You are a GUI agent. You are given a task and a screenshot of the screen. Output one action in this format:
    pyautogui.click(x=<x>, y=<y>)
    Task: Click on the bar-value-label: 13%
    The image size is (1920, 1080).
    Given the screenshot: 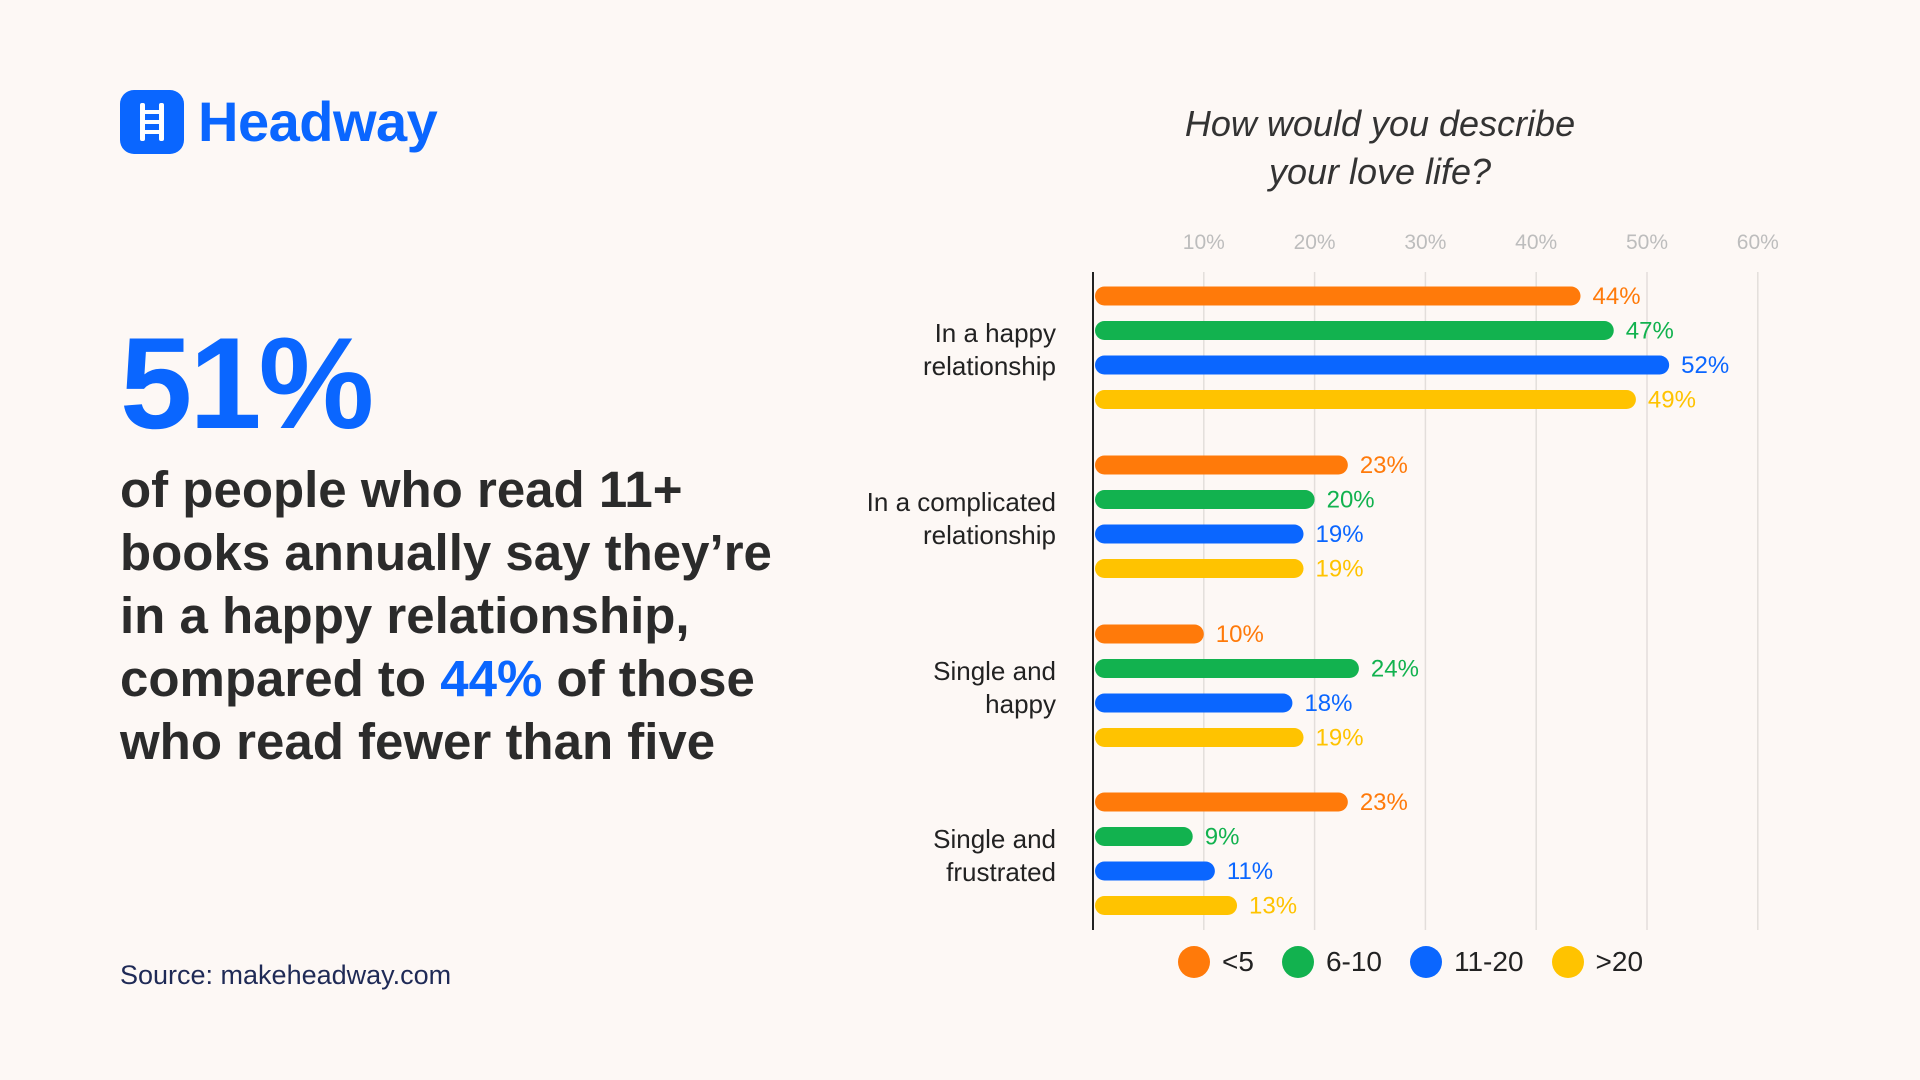 What is the action you would take?
    pyautogui.click(x=1273, y=906)
    